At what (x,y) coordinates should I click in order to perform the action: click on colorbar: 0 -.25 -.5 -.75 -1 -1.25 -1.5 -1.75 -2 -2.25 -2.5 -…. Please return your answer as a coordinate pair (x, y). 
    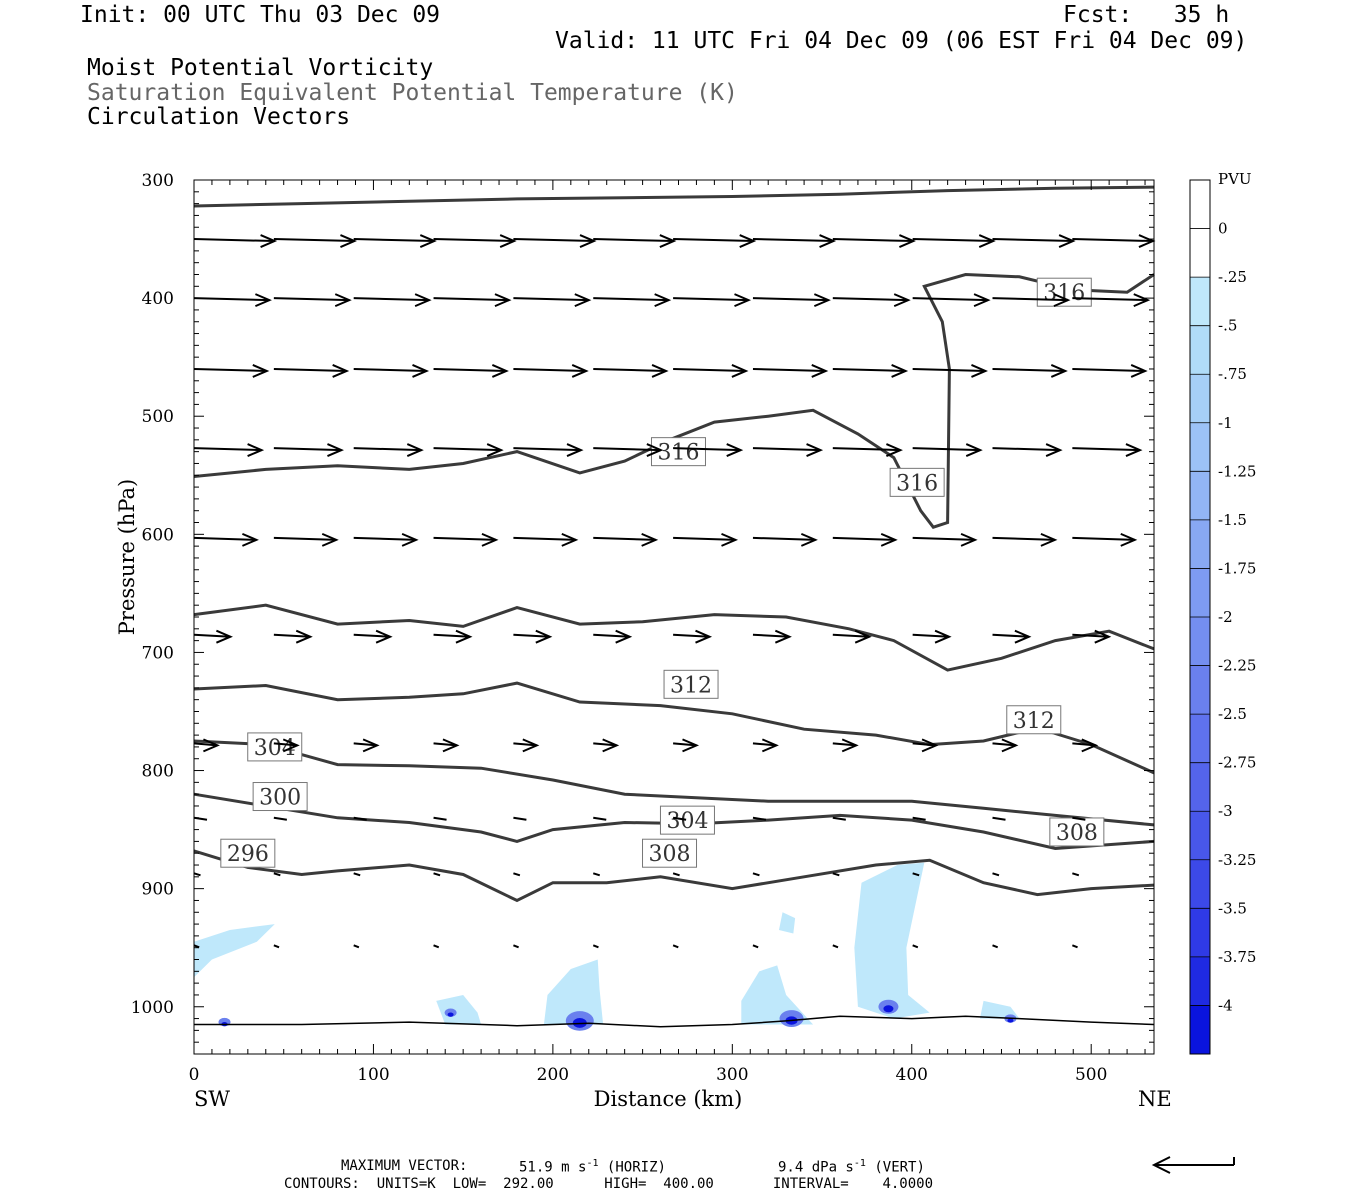
    Looking at the image, I should click on (1222, 612).